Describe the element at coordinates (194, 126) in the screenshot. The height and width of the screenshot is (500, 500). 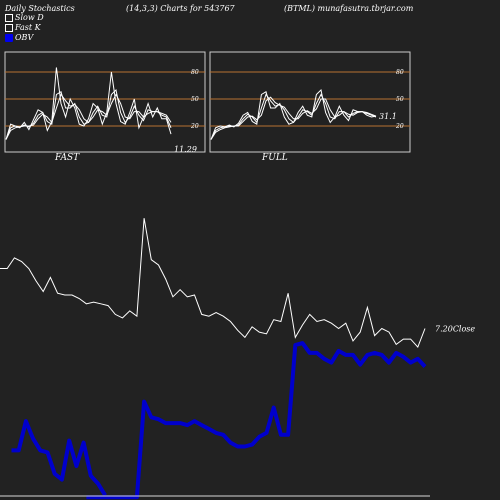
I see `fast-tick-label-20: 20` at that location.